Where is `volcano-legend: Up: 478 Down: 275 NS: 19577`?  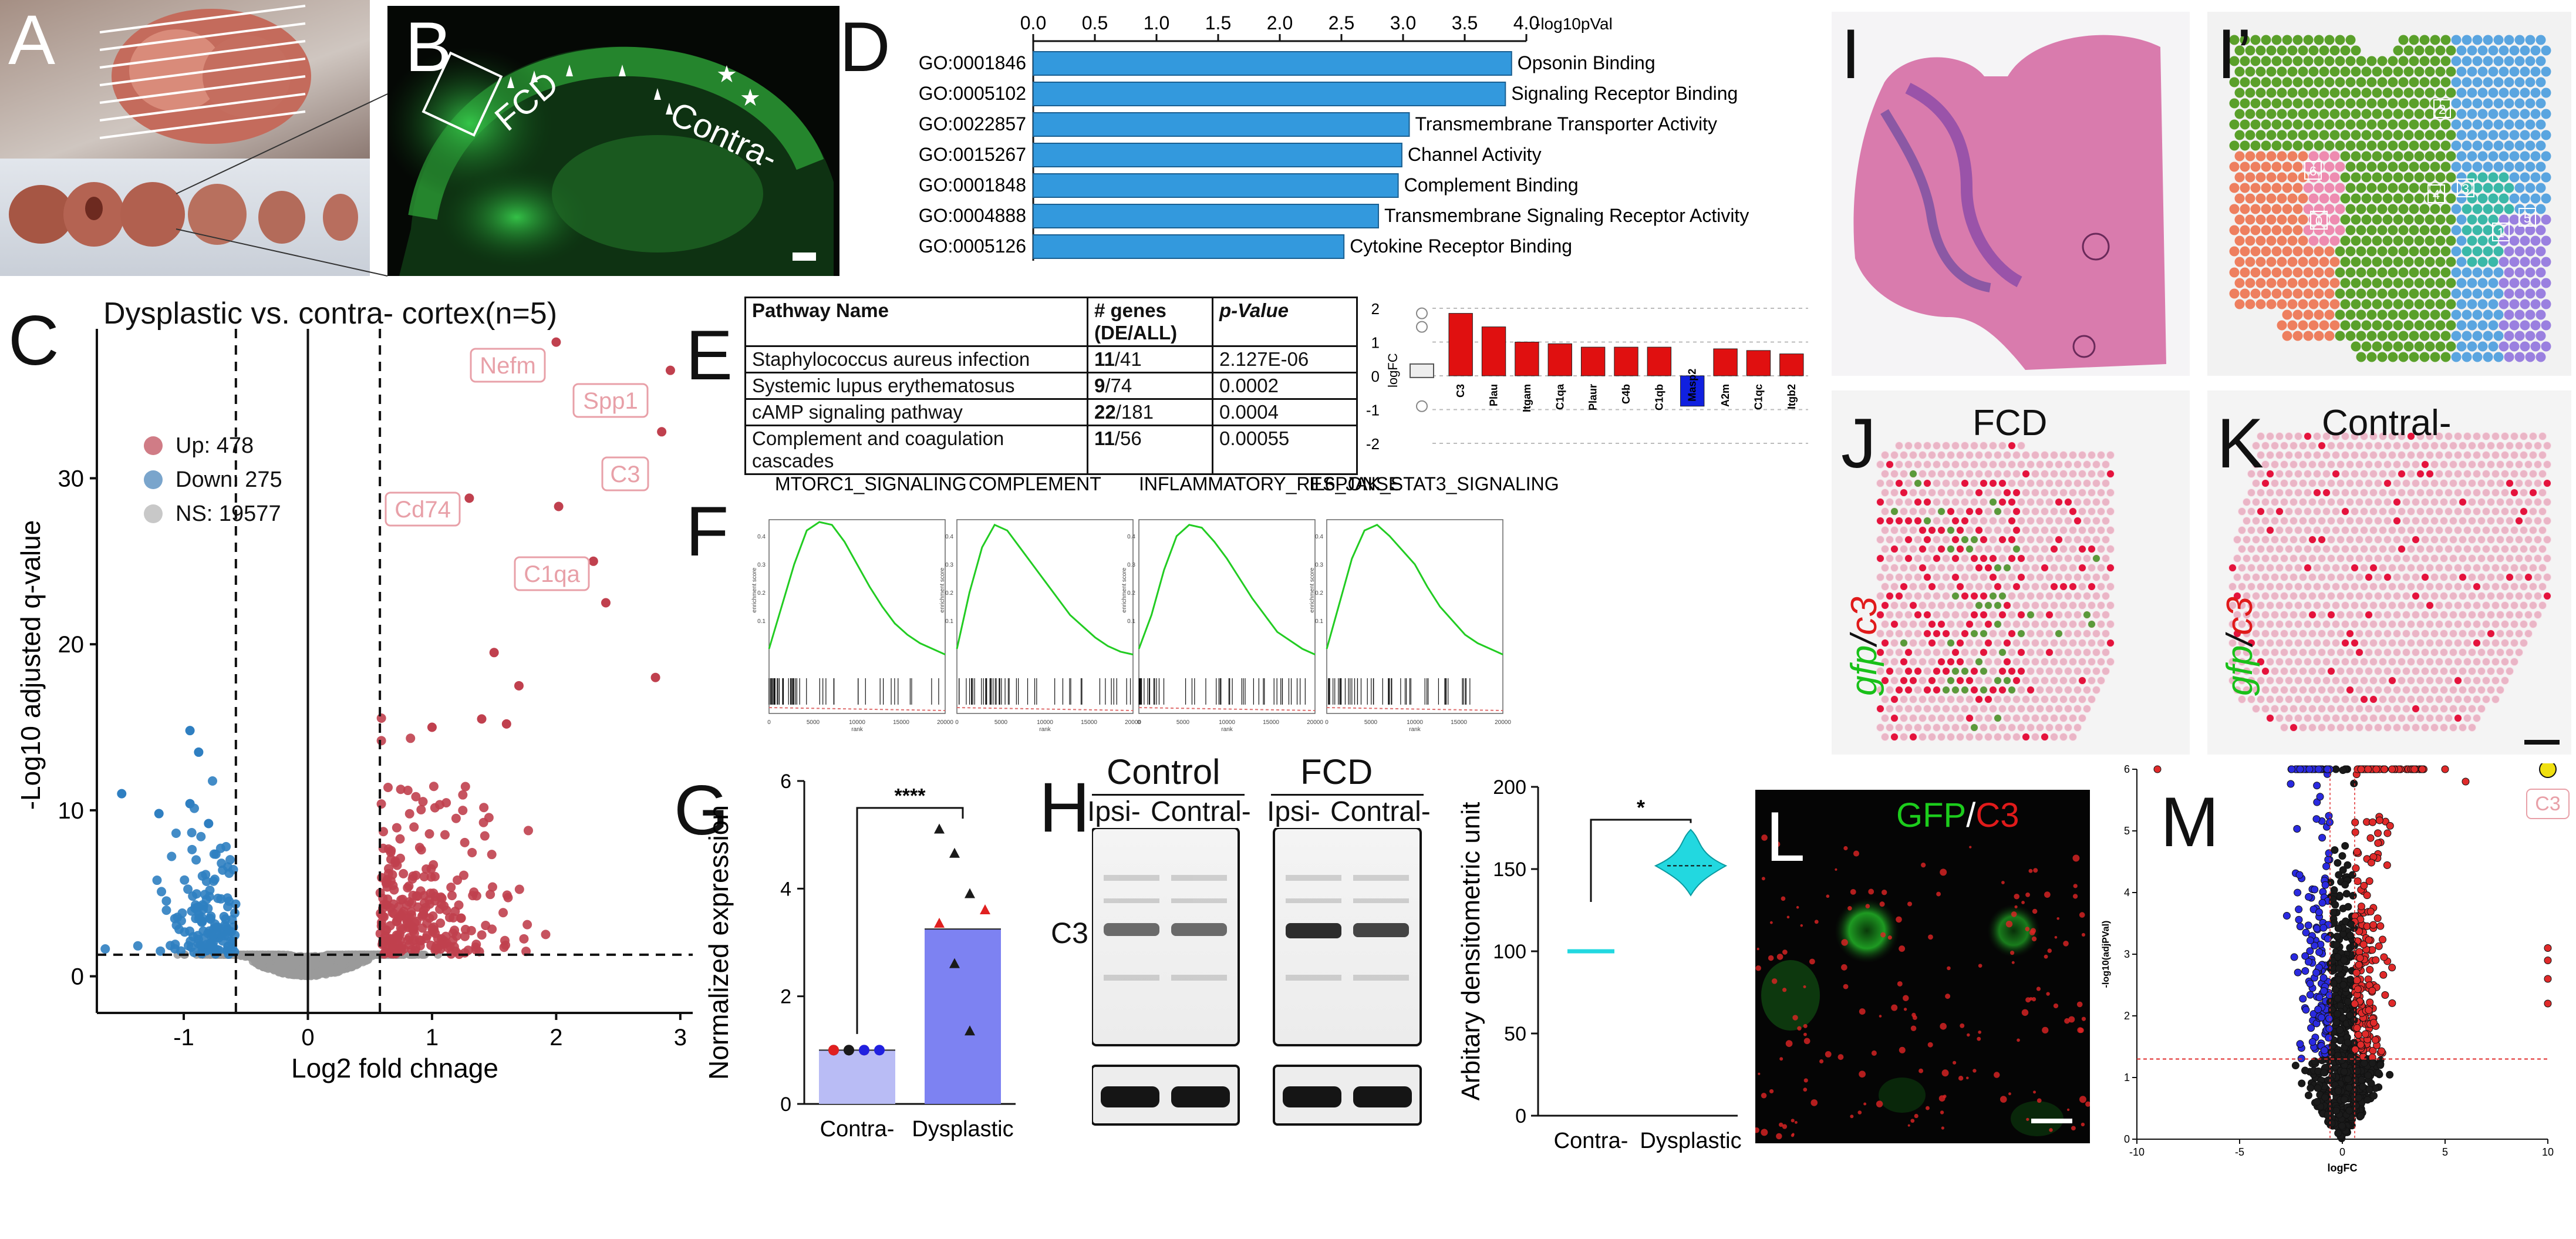
volcano-legend: Up: 478 Down: 275 NS: 19577 is located at coordinates (213, 480).